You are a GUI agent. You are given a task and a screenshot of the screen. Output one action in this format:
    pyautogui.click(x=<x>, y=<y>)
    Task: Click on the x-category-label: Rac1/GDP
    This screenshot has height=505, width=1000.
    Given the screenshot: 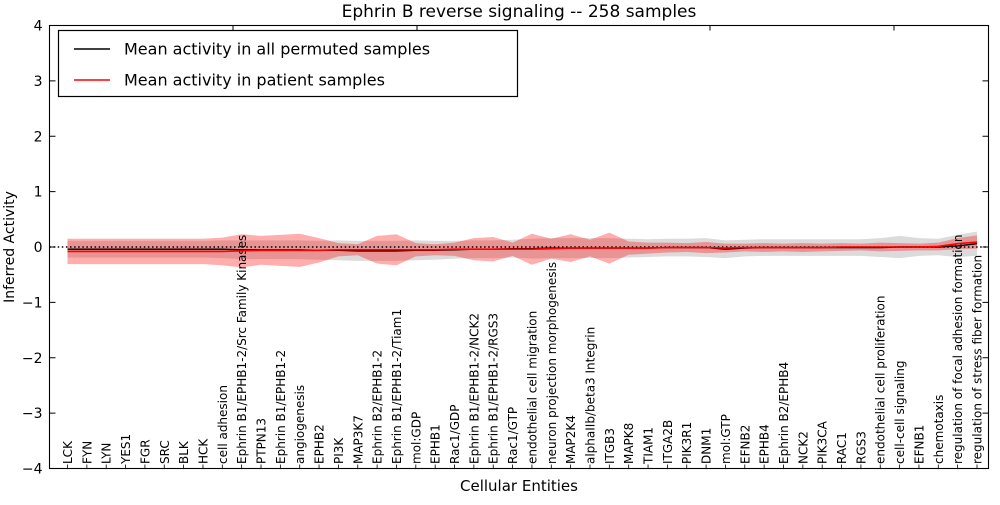 What is the action you would take?
    pyautogui.click(x=455, y=434)
    